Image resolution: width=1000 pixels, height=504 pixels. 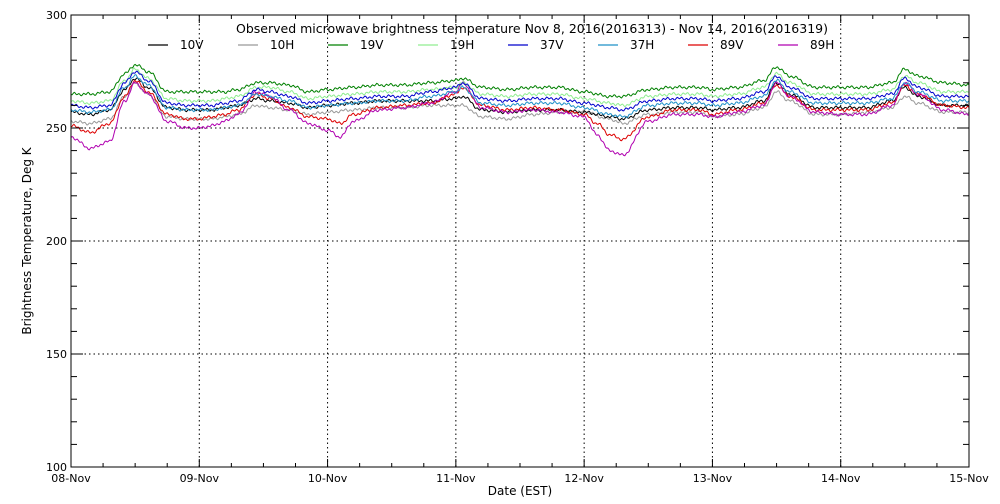 I want to click on legend-label-10H: 10H, so click(x=282, y=45).